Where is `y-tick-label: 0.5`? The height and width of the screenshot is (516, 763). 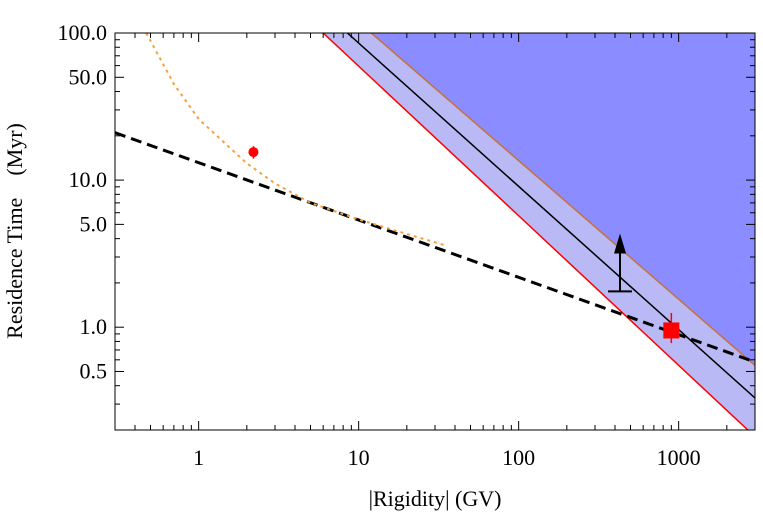 y-tick-label: 0.5 is located at coordinates (94, 370).